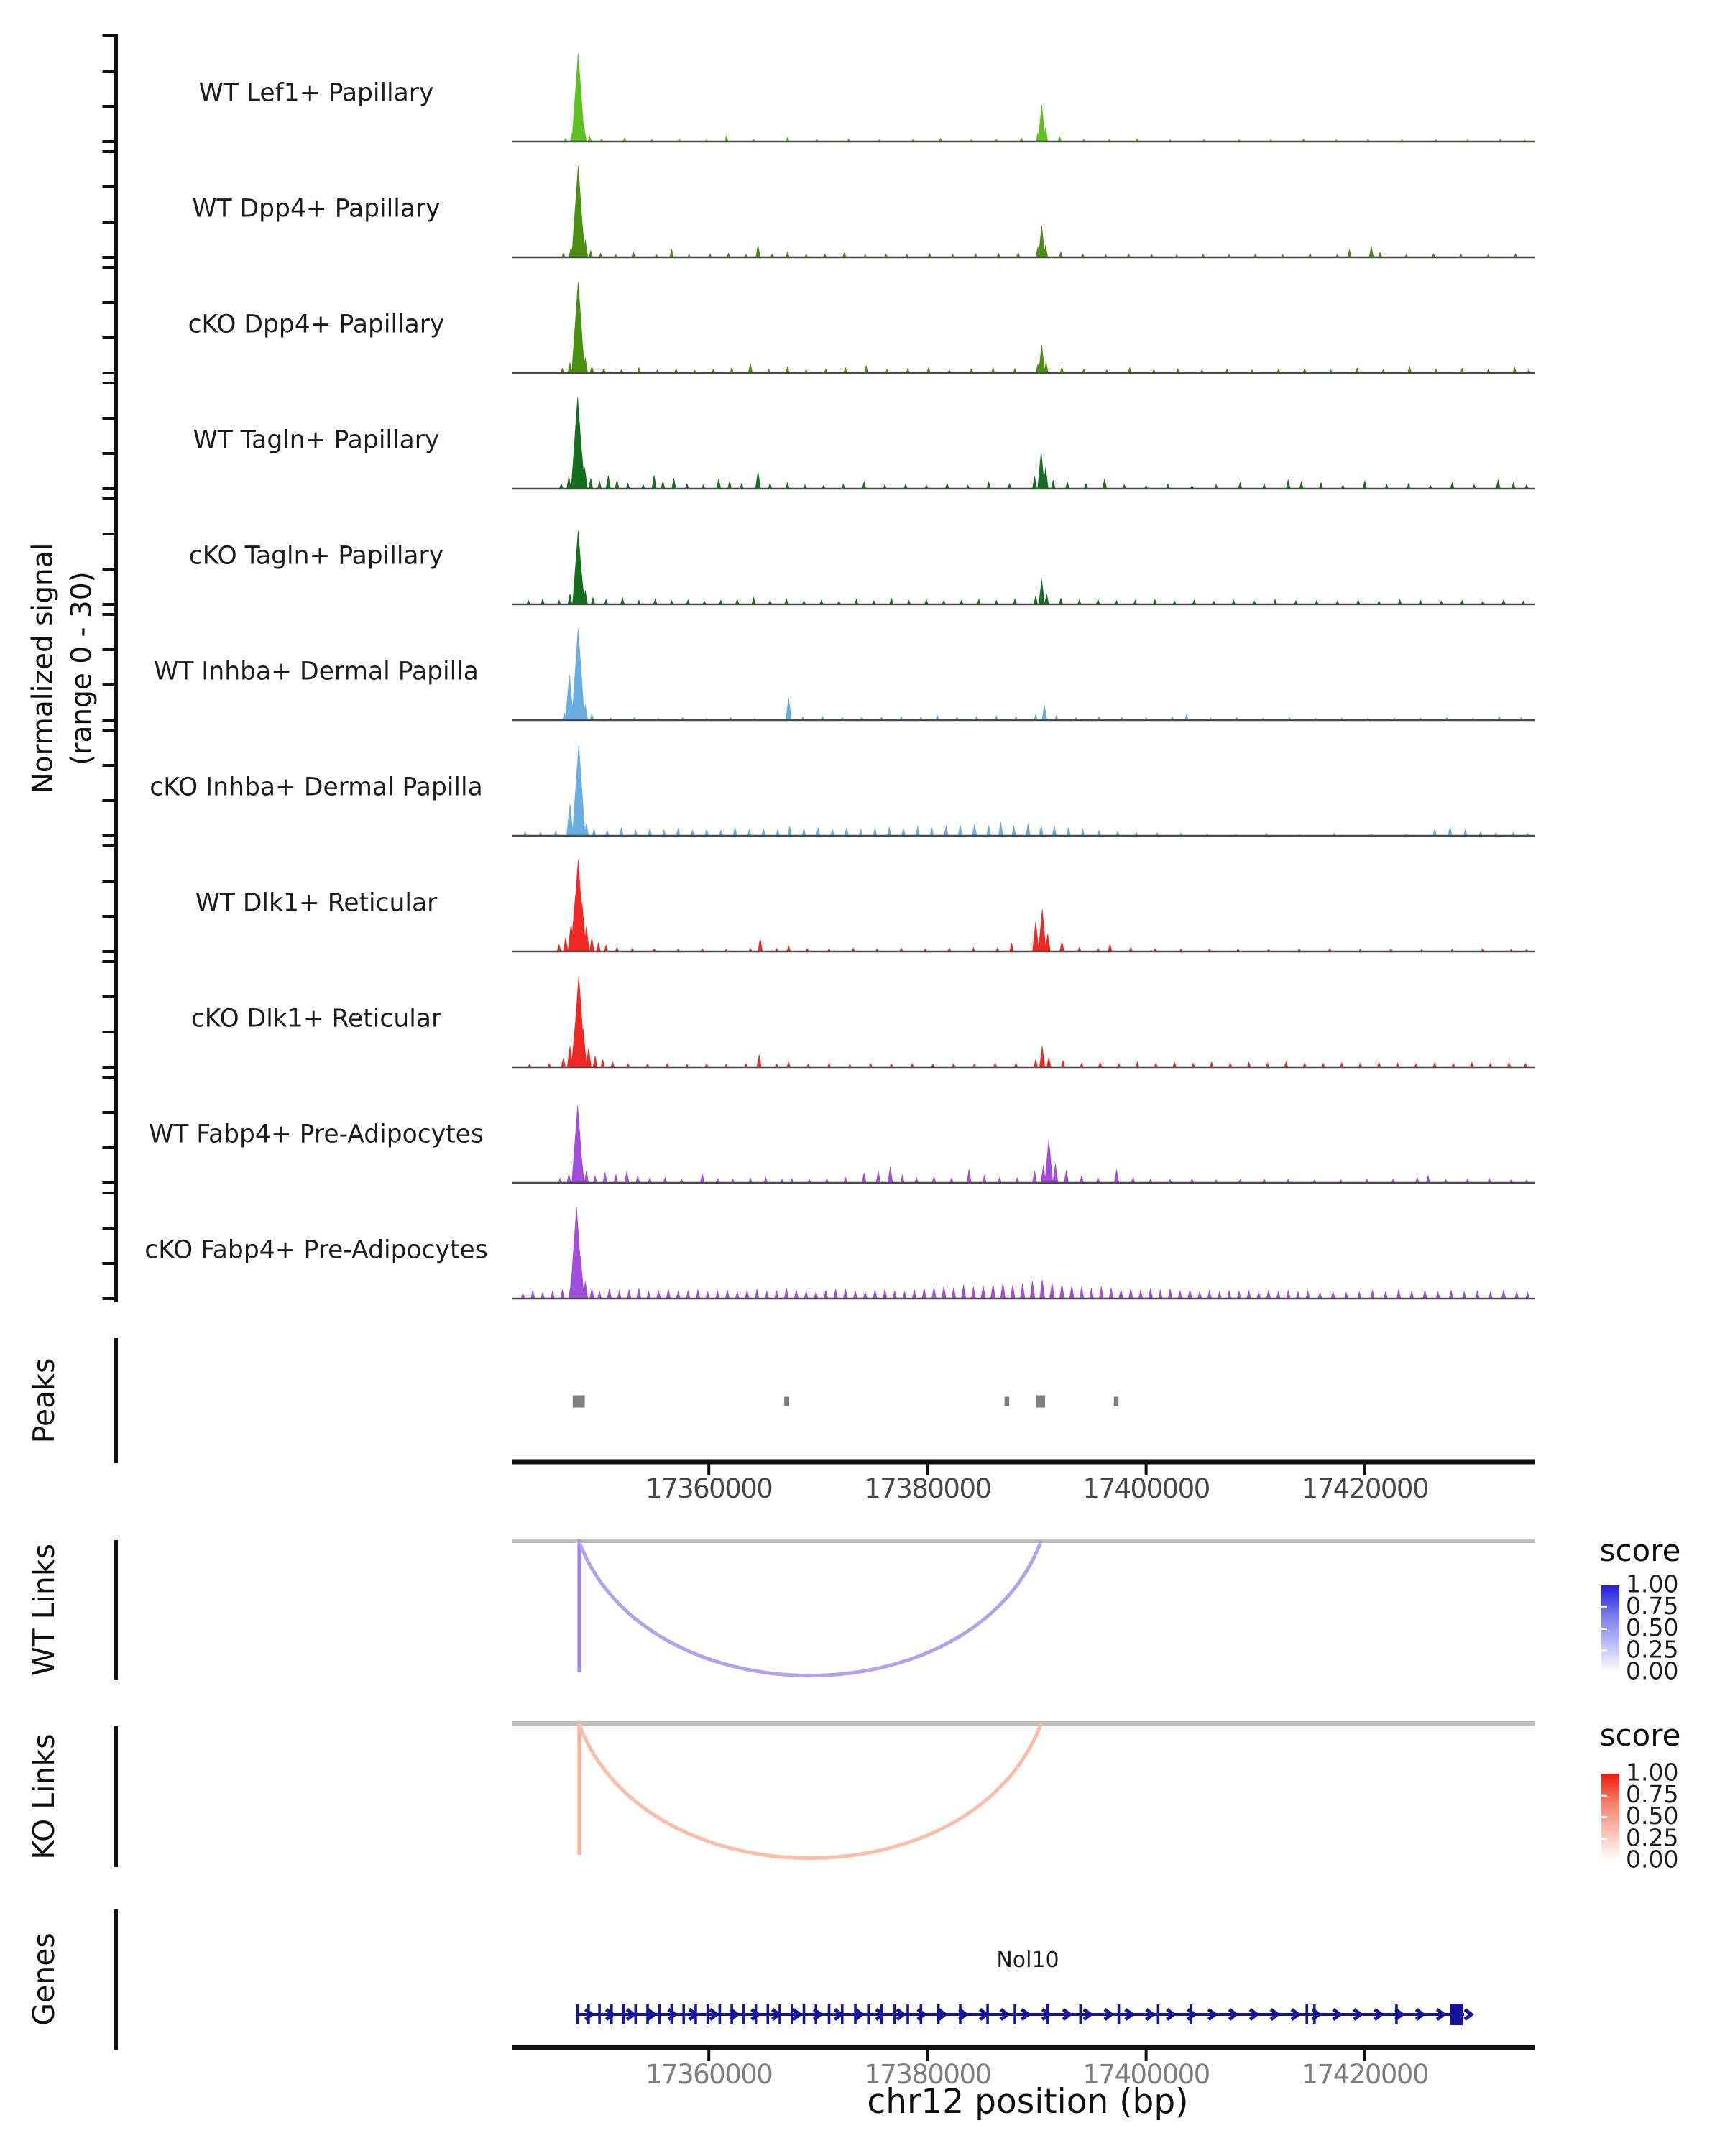 The height and width of the screenshot is (2156, 1725). I want to click on signal-track: cKO Inhba+ Dermal Papilla, so click(842, 791).